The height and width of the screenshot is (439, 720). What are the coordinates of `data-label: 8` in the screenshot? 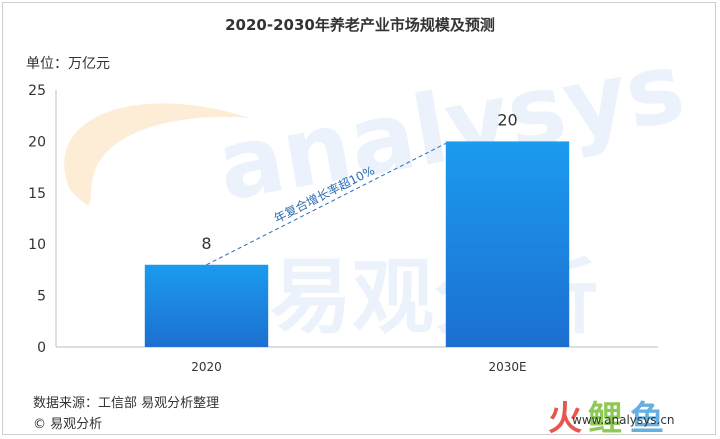 It's located at (206, 243).